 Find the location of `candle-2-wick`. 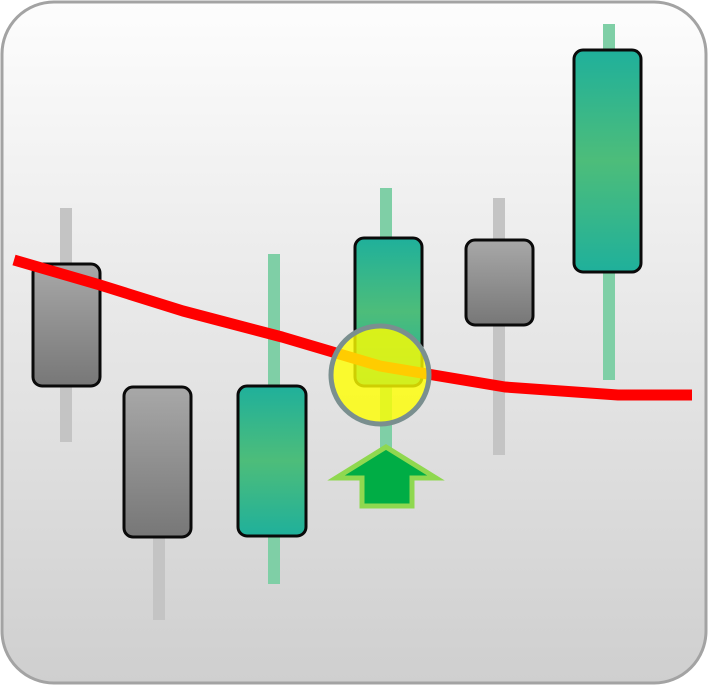

candle-2-wick is located at coordinates (159, 578).